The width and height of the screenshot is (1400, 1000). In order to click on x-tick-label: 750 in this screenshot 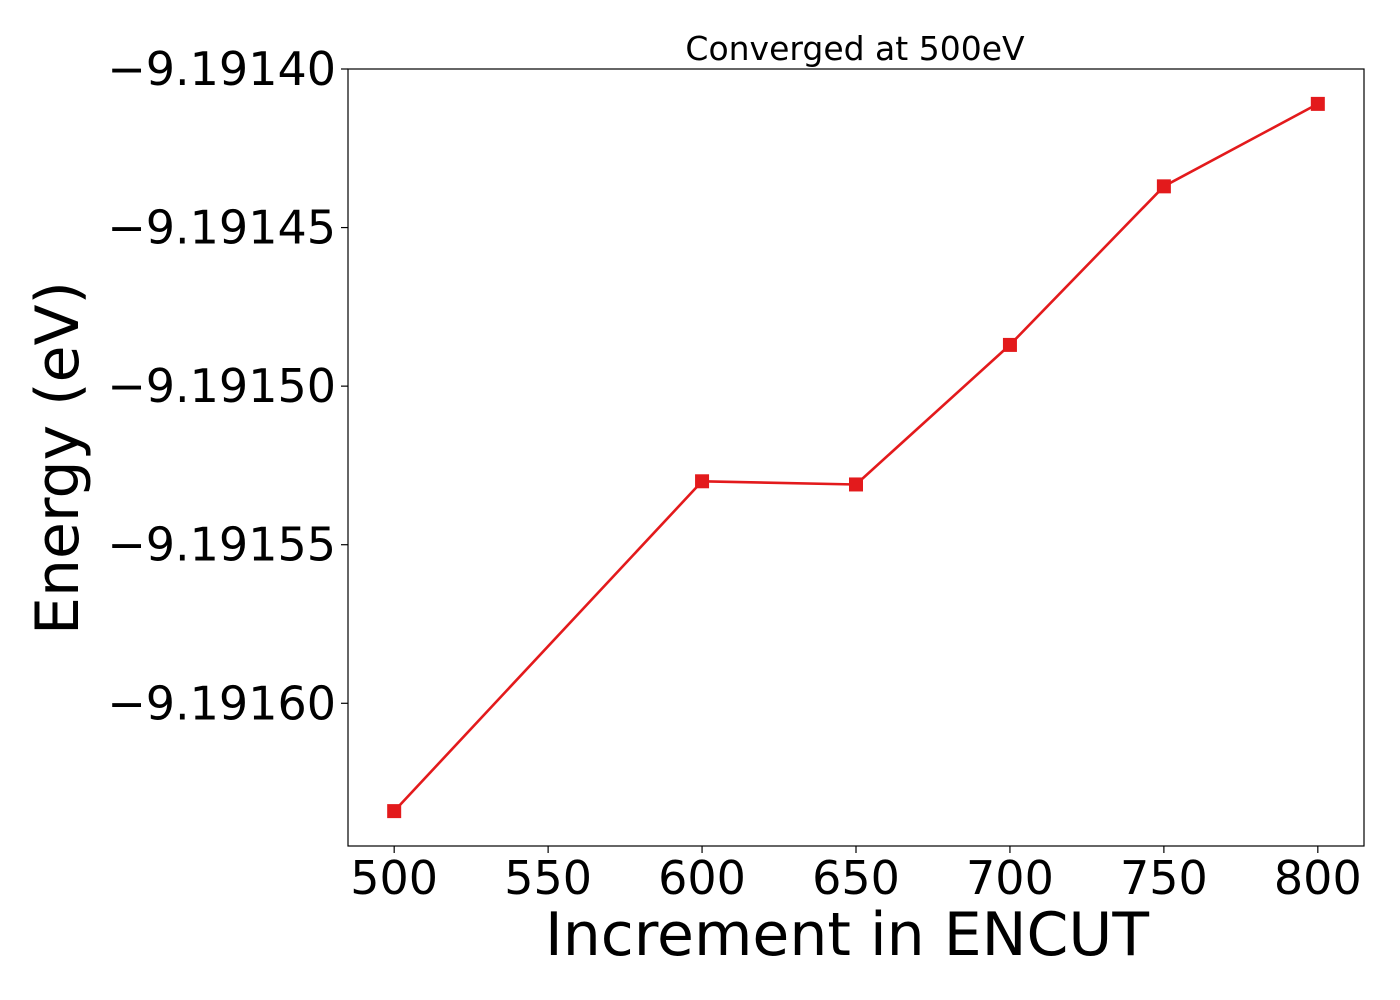, I will do `click(1164, 878)`.